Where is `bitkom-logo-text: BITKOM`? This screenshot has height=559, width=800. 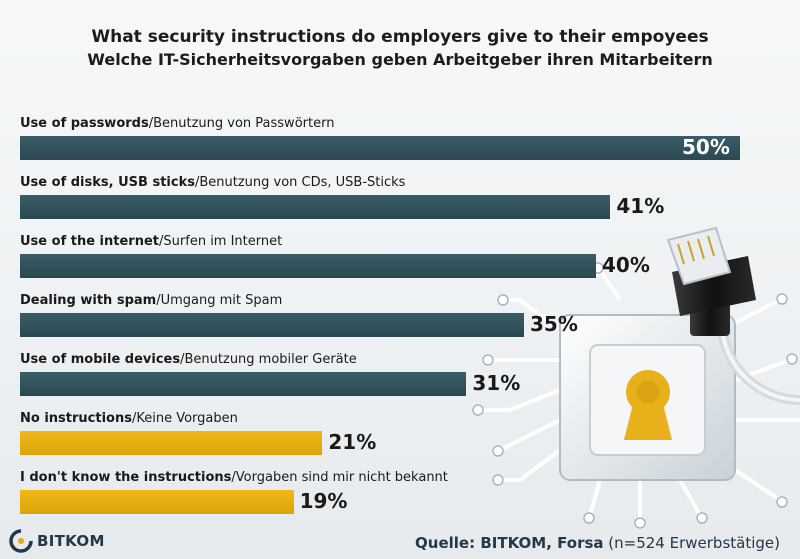 bitkom-logo-text: BITKOM is located at coordinates (71, 541).